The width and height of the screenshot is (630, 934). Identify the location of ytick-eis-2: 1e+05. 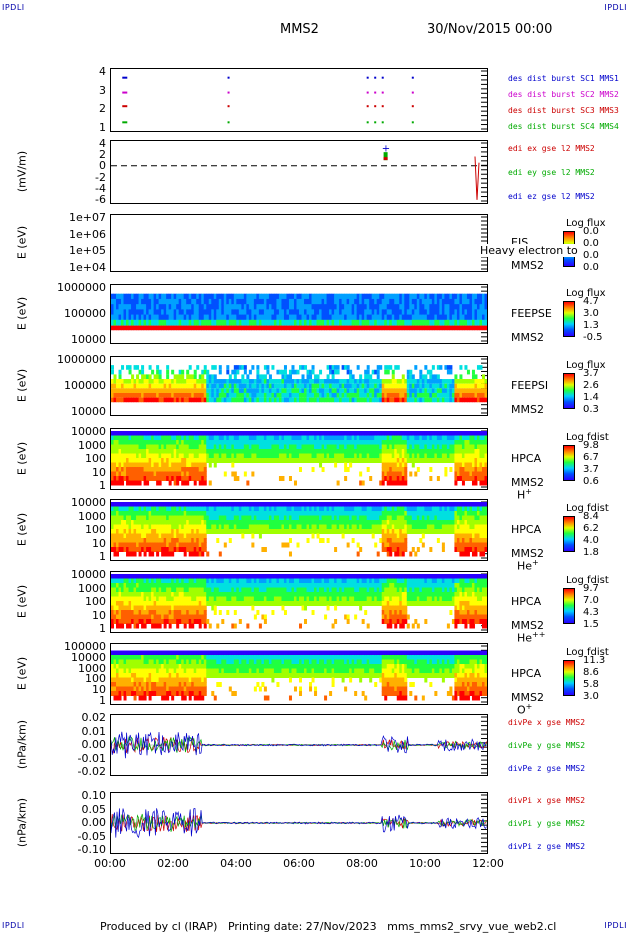
(87, 251).